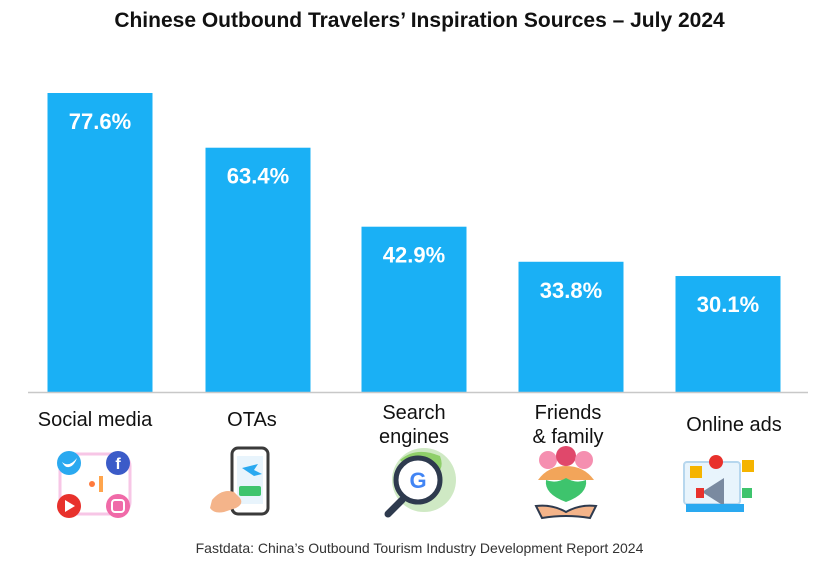 This screenshot has width=839, height=562. I want to click on bar-value-label: 63.4%, so click(258, 176).